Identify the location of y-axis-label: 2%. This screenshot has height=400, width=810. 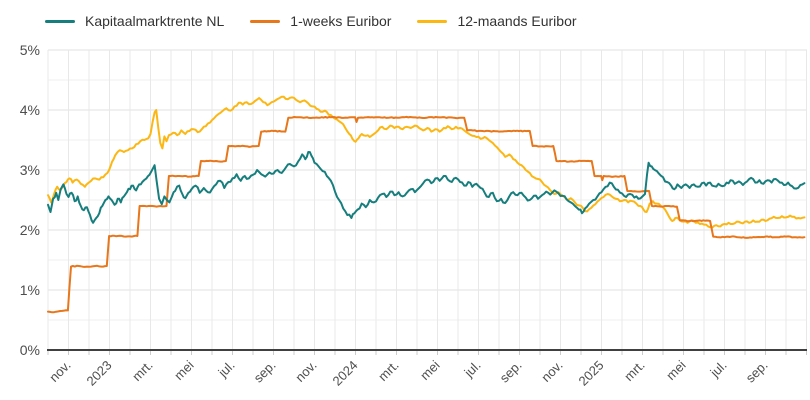
(30, 230).